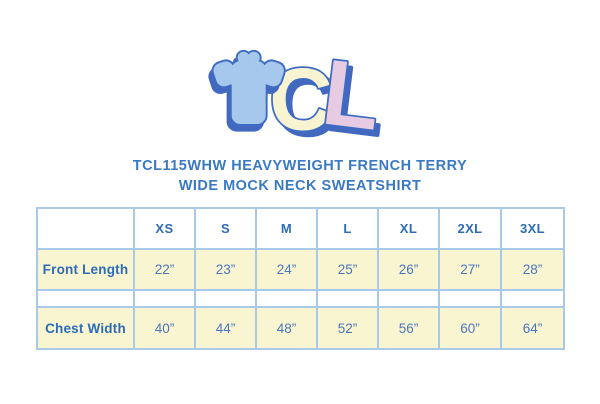 This screenshot has width=600, height=404. What do you see at coordinates (85, 228) in the screenshot?
I see `corner-cell` at bounding box center [85, 228].